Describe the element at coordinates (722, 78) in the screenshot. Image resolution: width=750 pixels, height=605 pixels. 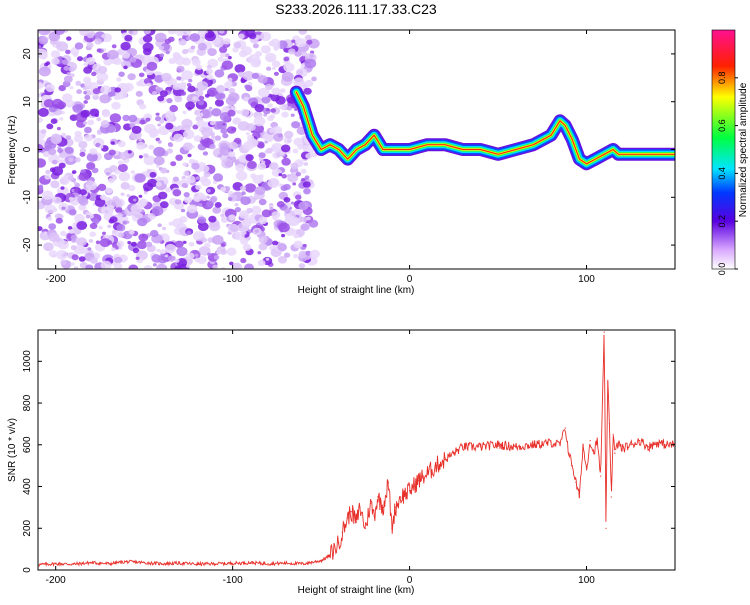
I see `colorbar-tick-label: 0.8` at that location.